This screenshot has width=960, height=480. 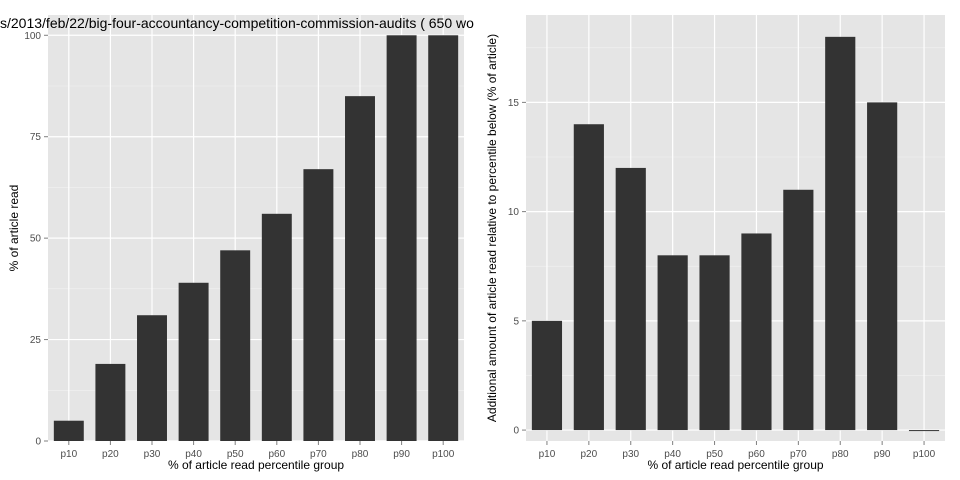 I want to click on y-tick-label: 5, so click(x=516, y=321).